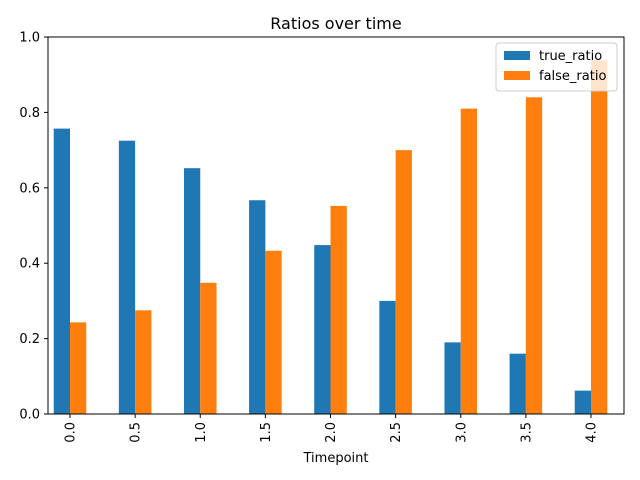 Image resolution: width=640 pixels, height=480 pixels. Describe the element at coordinates (29, 38) in the screenshot. I see `y-tick-label: 1.0` at that location.